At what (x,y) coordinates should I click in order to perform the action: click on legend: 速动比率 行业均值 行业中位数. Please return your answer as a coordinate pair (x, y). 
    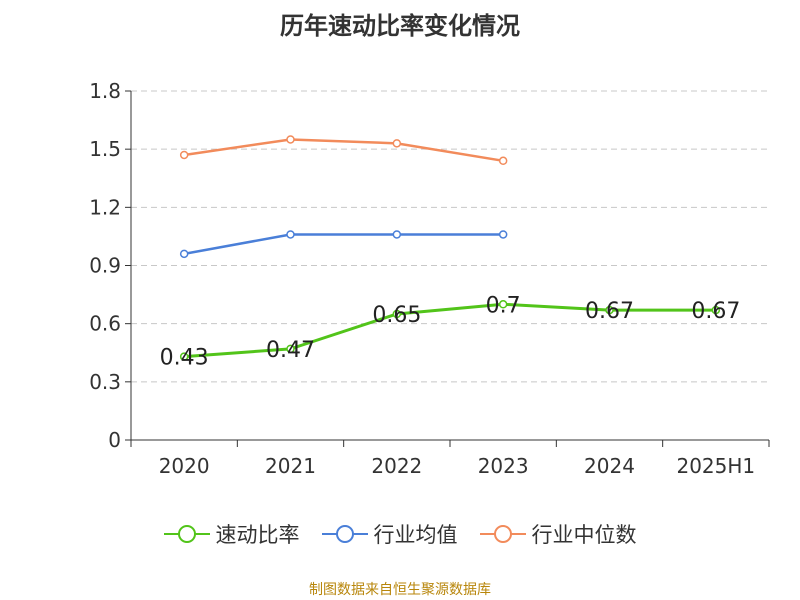
    Looking at the image, I should click on (400, 534).